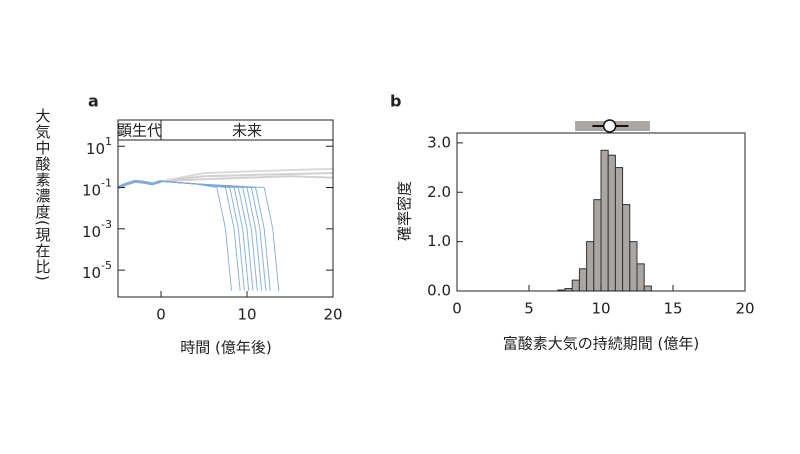 The width and height of the screenshot is (800, 454). Describe the element at coordinates (672, 309) in the screenshot. I see `x-tick-label: 15` at that location.